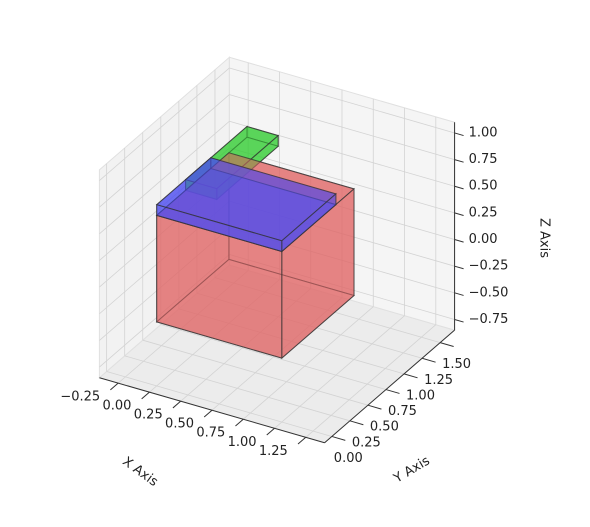 This screenshot has width=590, height=527. I want to click on z-axis-label: Z Axis, so click(544, 238).